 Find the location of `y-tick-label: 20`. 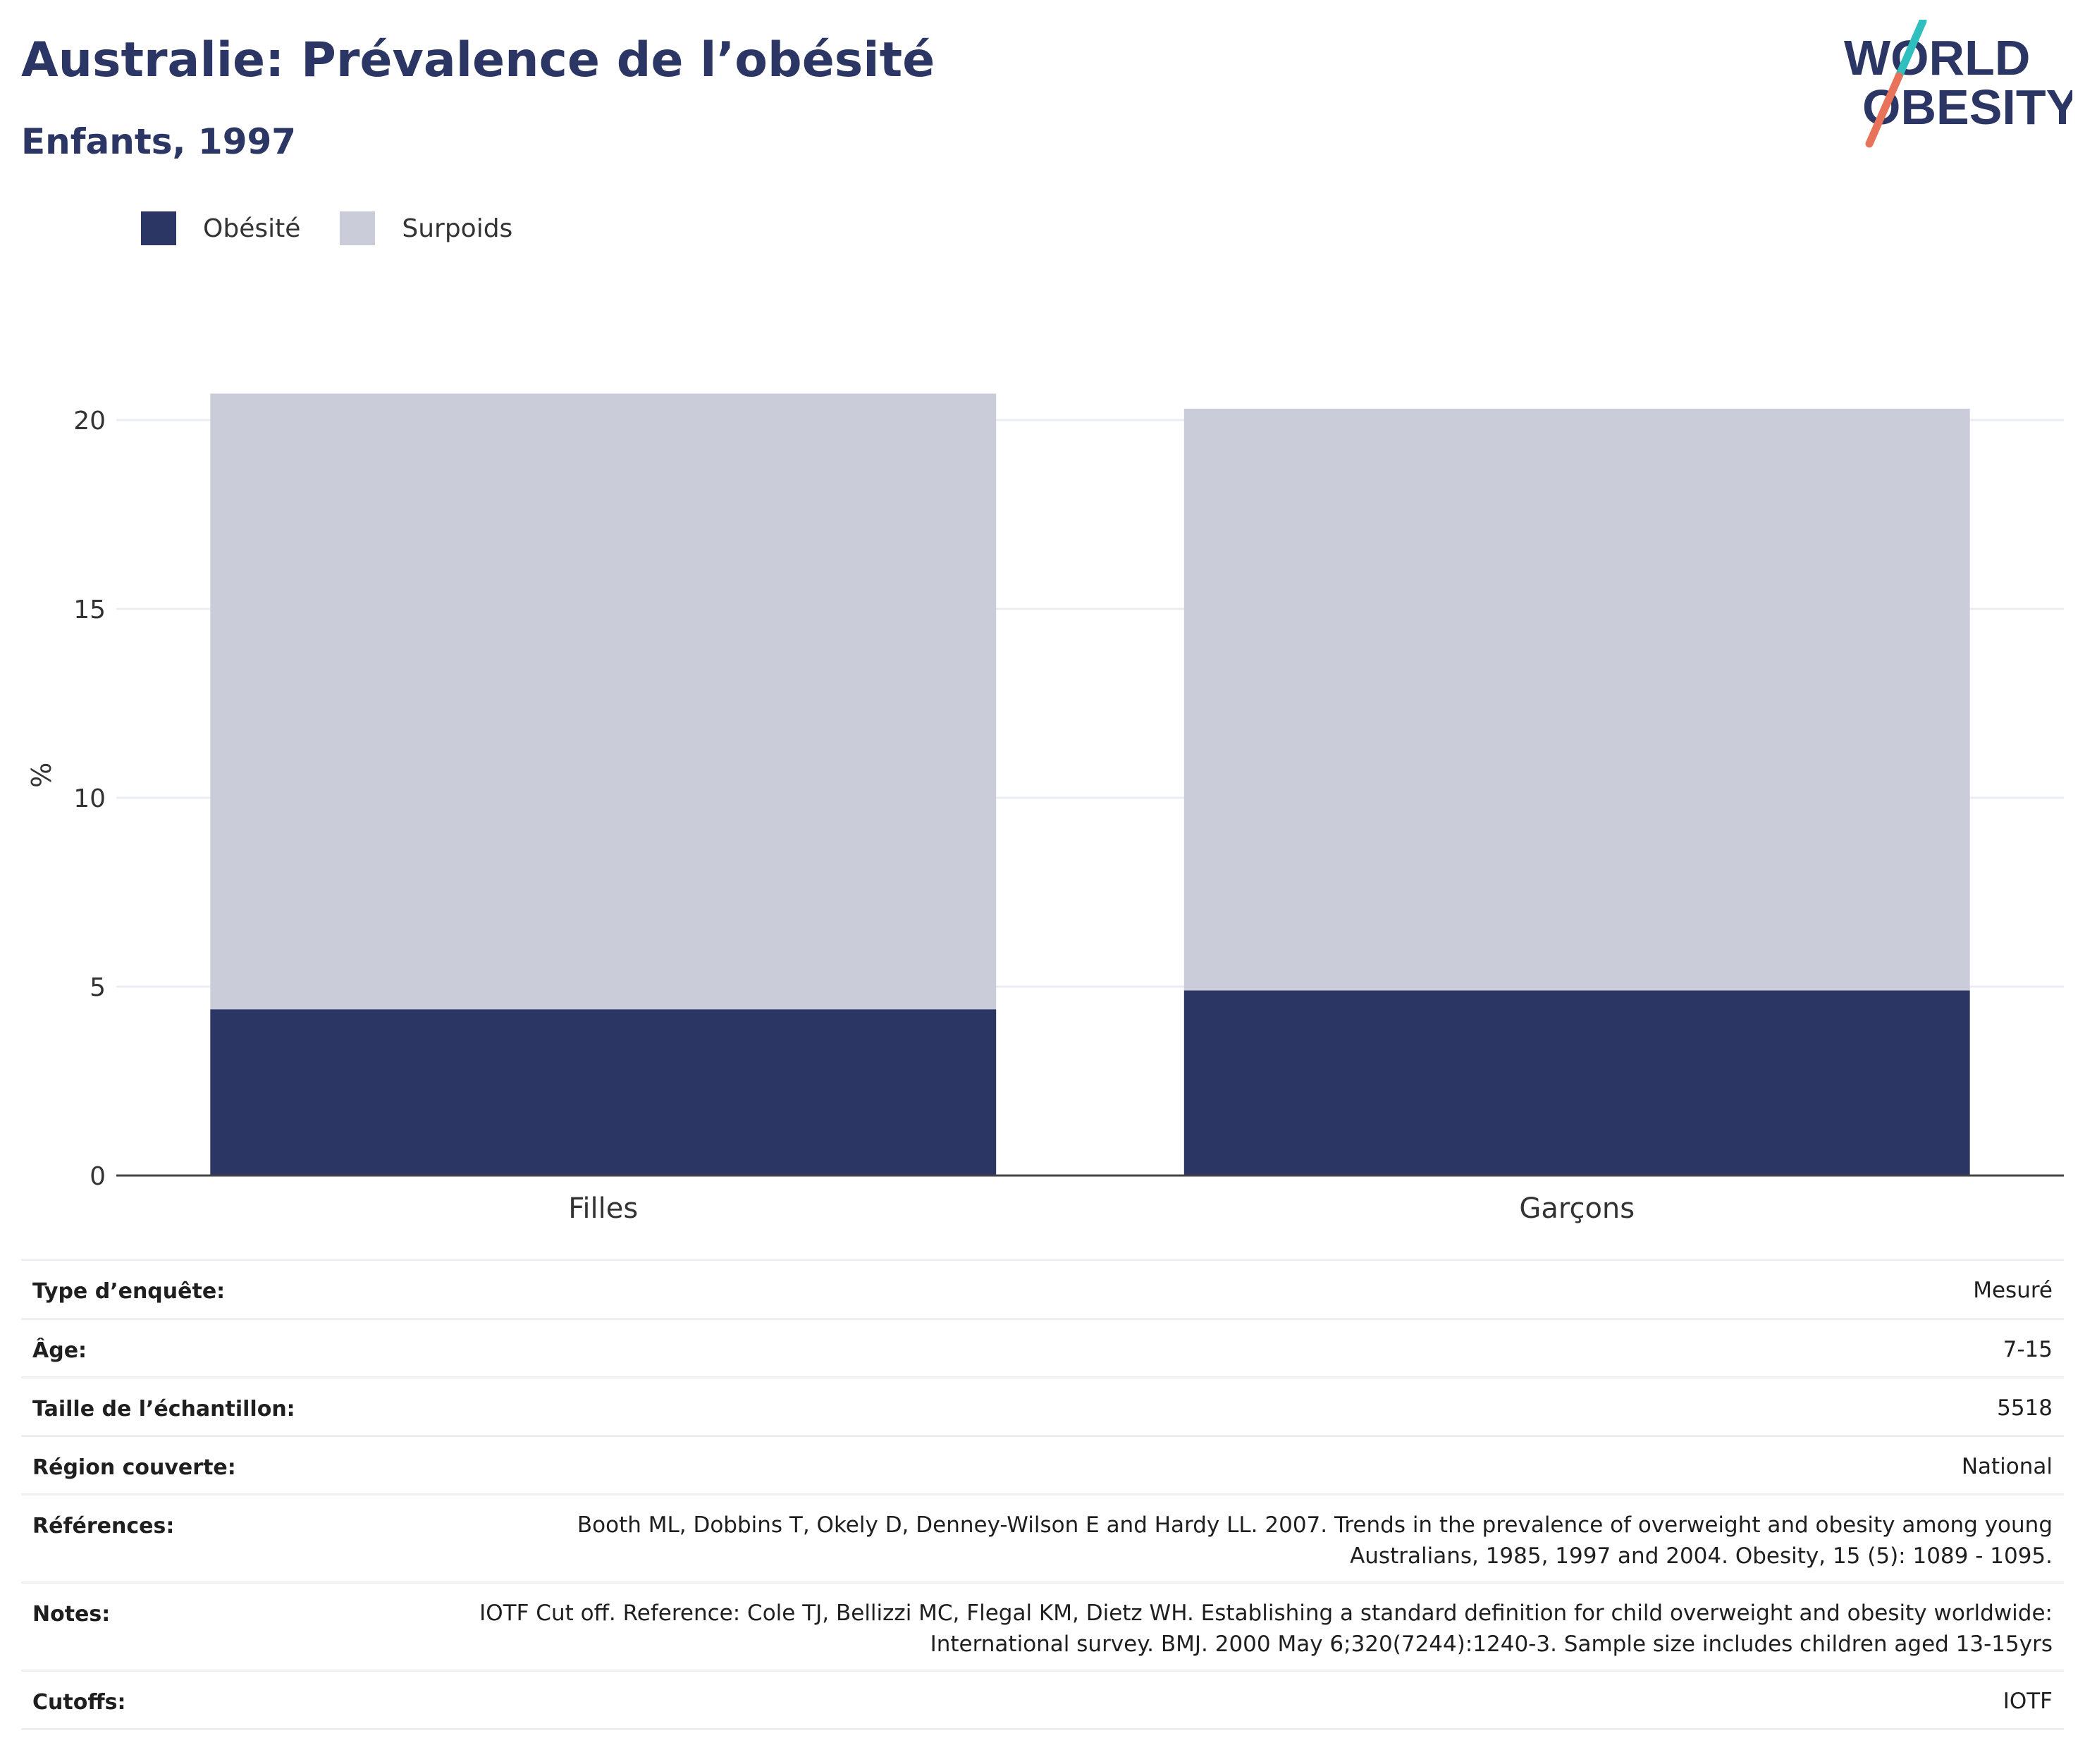

y-tick-label: 20 is located at coordinates (89, 421).